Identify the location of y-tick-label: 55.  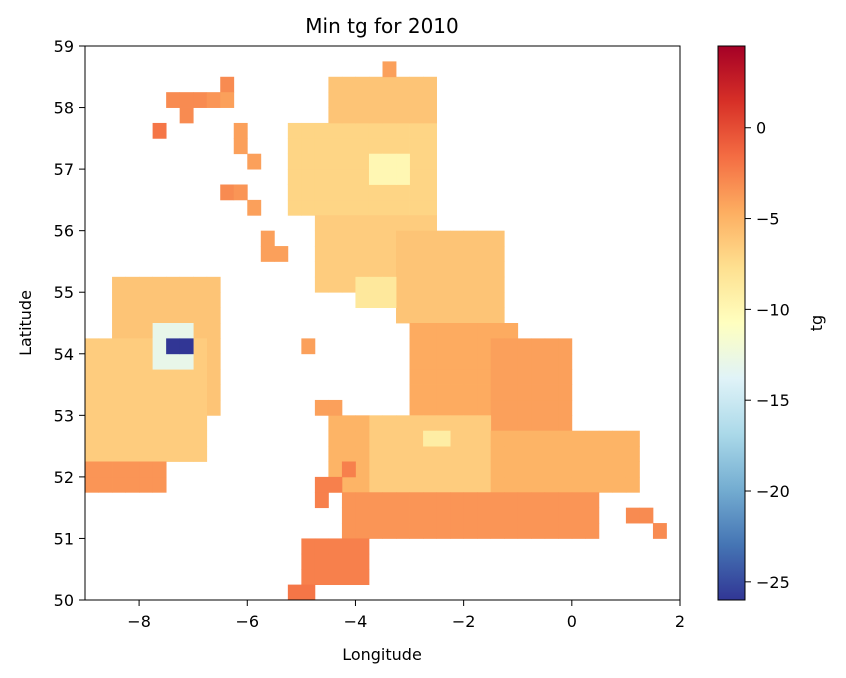
(64, 292).